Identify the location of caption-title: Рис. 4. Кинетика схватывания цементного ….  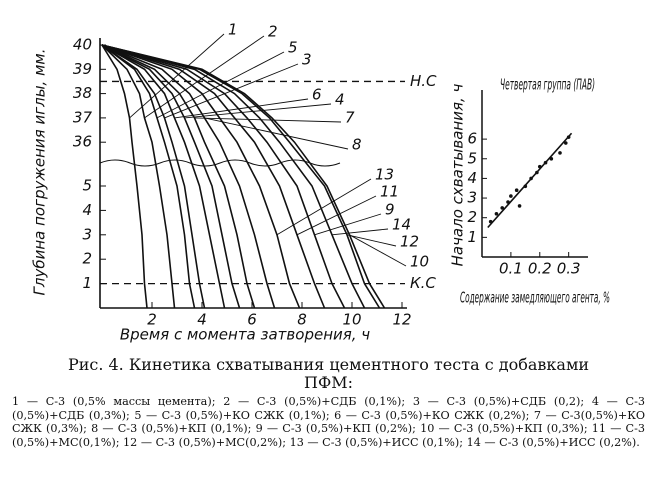
(328, 373).